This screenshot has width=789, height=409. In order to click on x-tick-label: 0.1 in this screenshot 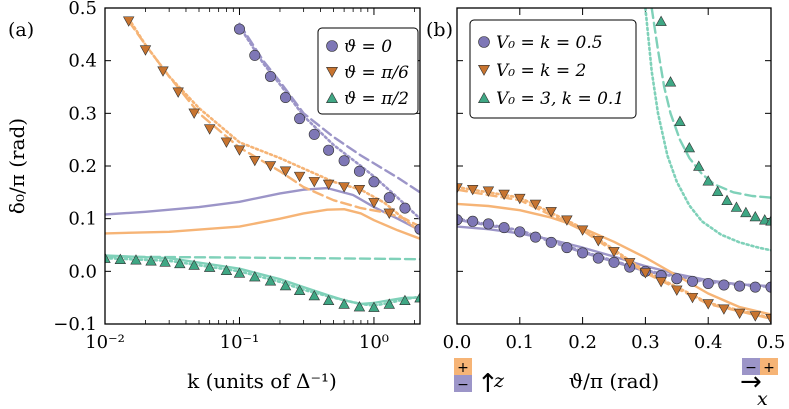, I will do `click(519, 342)`.